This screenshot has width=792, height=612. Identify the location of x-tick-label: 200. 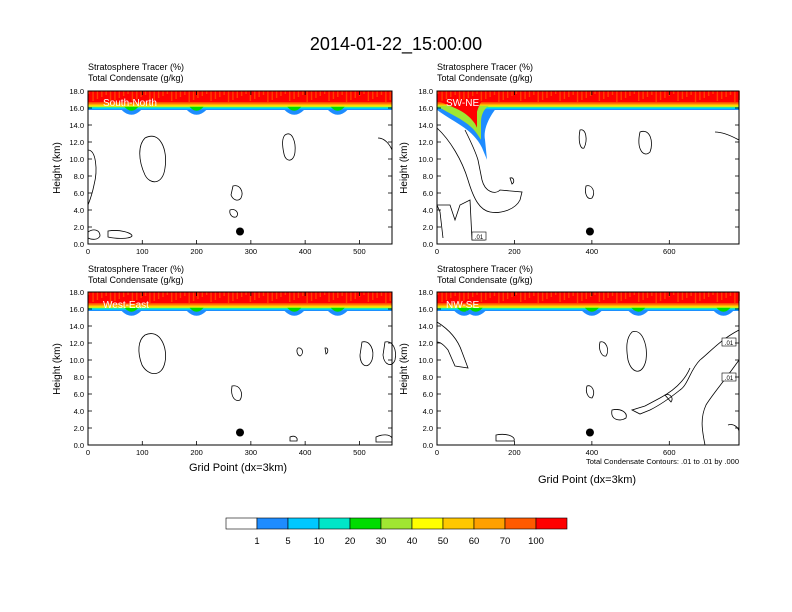
(514, 452).